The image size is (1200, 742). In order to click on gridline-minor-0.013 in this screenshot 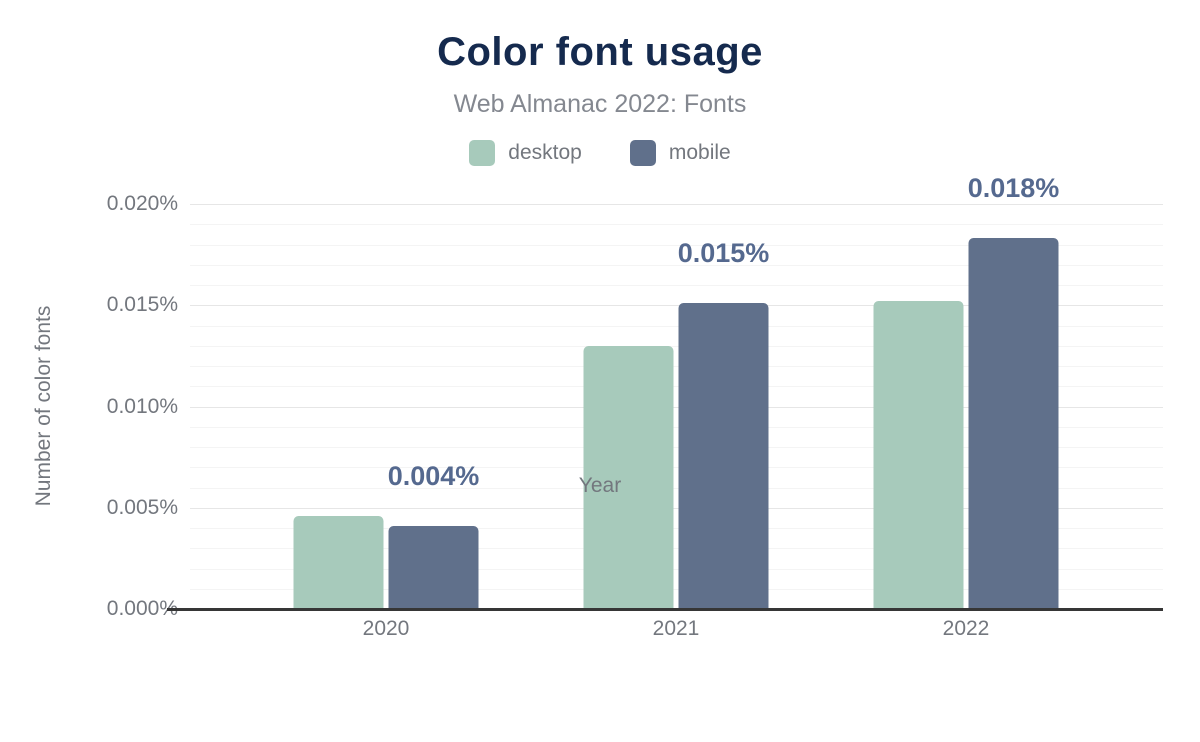, I will do `click(676, 346)`.